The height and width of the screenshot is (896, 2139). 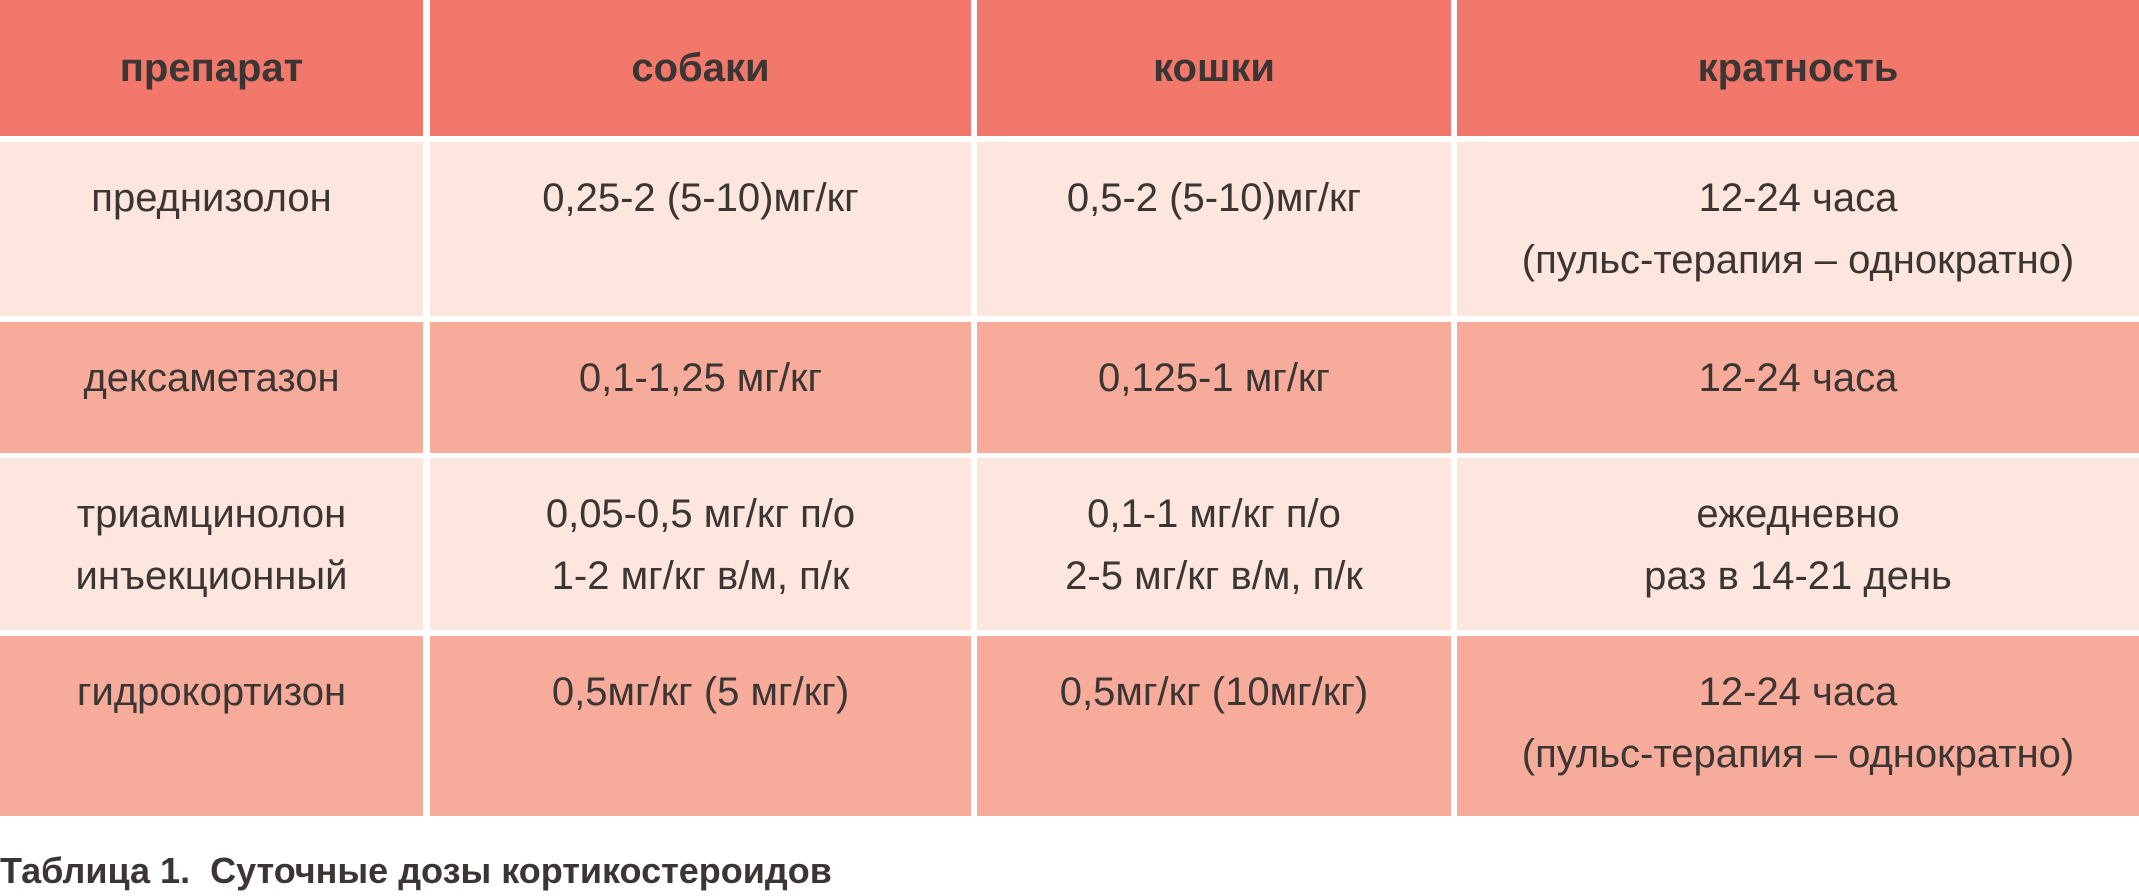 I want to click on cell-text: 0,1-1,25 мг/кг, so click(x=700, y=378).